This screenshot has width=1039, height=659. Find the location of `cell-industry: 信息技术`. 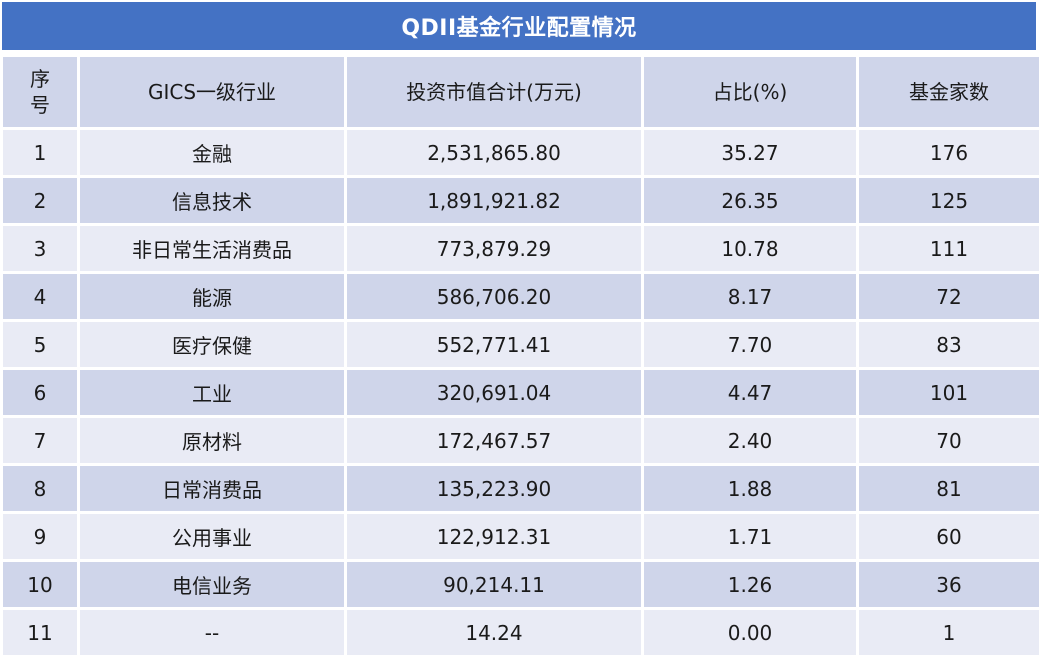

cell-industry: 信息技术 is located at coordinates (212, 200).